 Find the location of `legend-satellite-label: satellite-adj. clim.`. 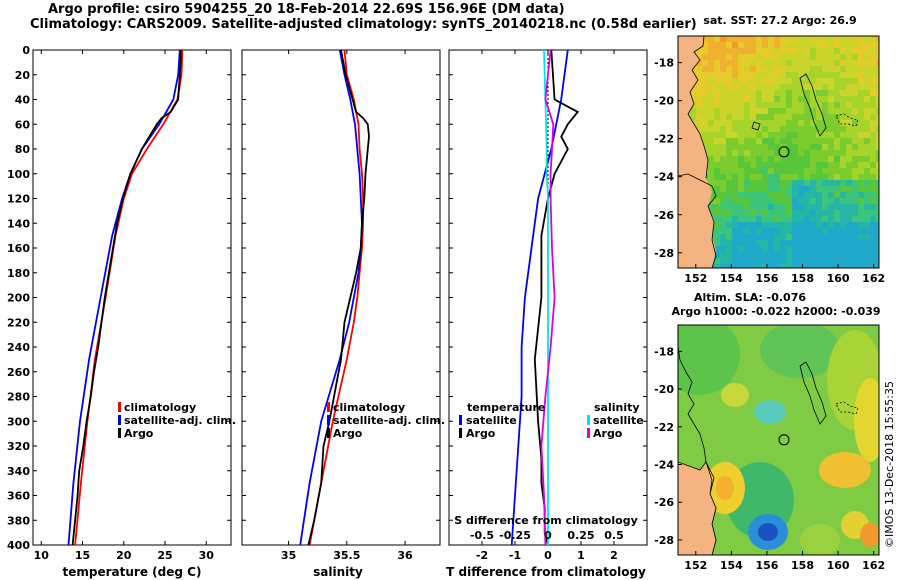

legend-satellite-label: satellite-adj. clim. is located at coordinates (389, 420).